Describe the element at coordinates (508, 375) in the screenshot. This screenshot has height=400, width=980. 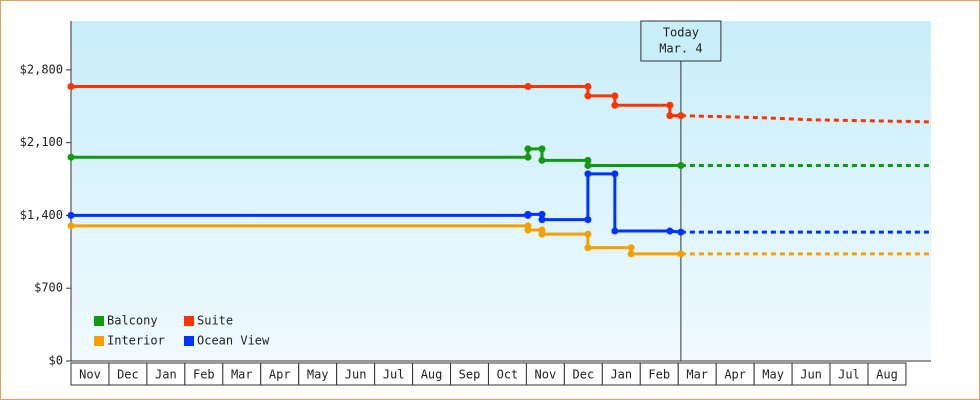
I see `x-tick-label: Oct` at that location.